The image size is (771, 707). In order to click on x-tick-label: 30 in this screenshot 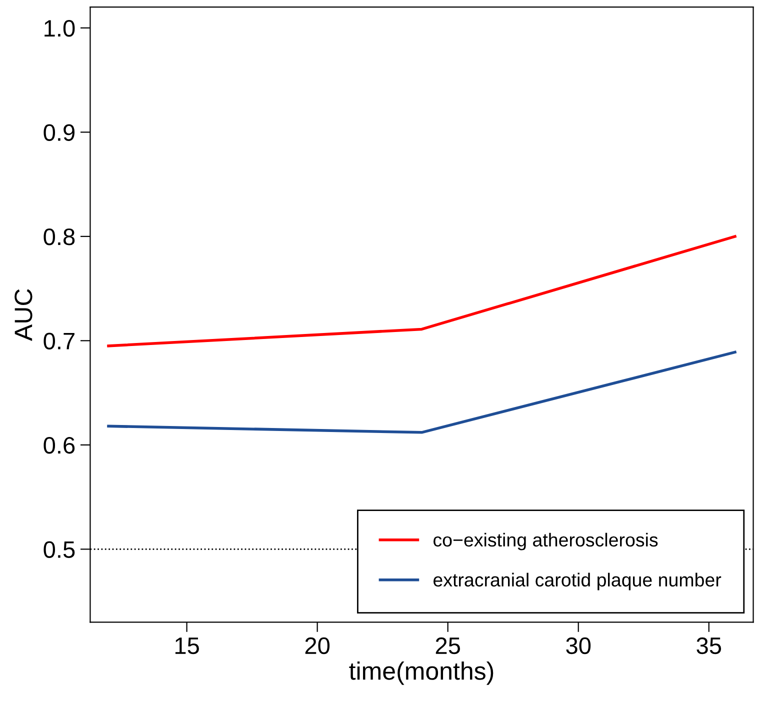, I will do `click(578, 645)`.